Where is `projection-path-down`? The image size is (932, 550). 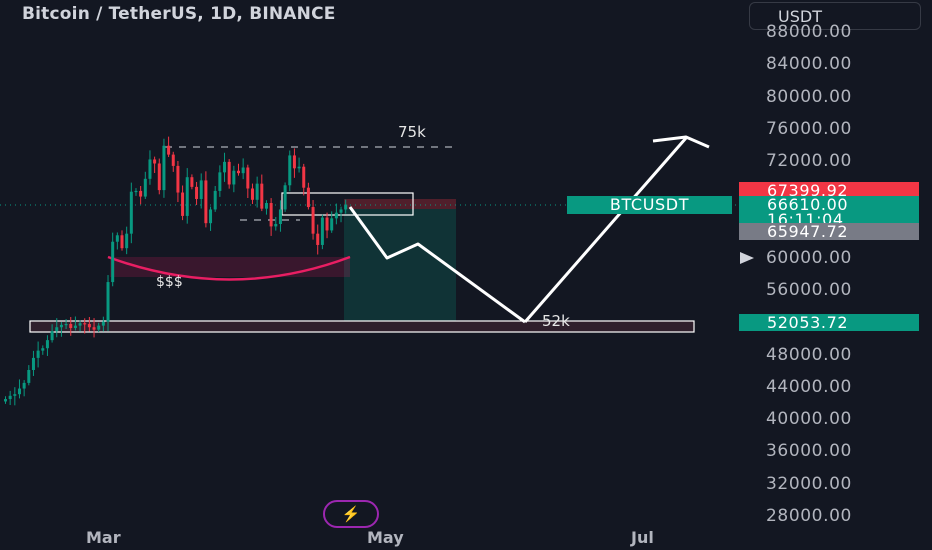
projection-path-down is located at coordinates (437, 265).